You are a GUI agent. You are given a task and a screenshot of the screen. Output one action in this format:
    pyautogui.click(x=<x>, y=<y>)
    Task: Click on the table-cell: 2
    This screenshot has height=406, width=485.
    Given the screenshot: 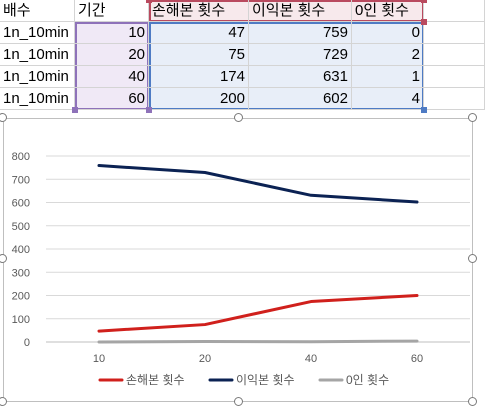 What is the action you would take?
    pyautogui.click(x=388, y=55)
    